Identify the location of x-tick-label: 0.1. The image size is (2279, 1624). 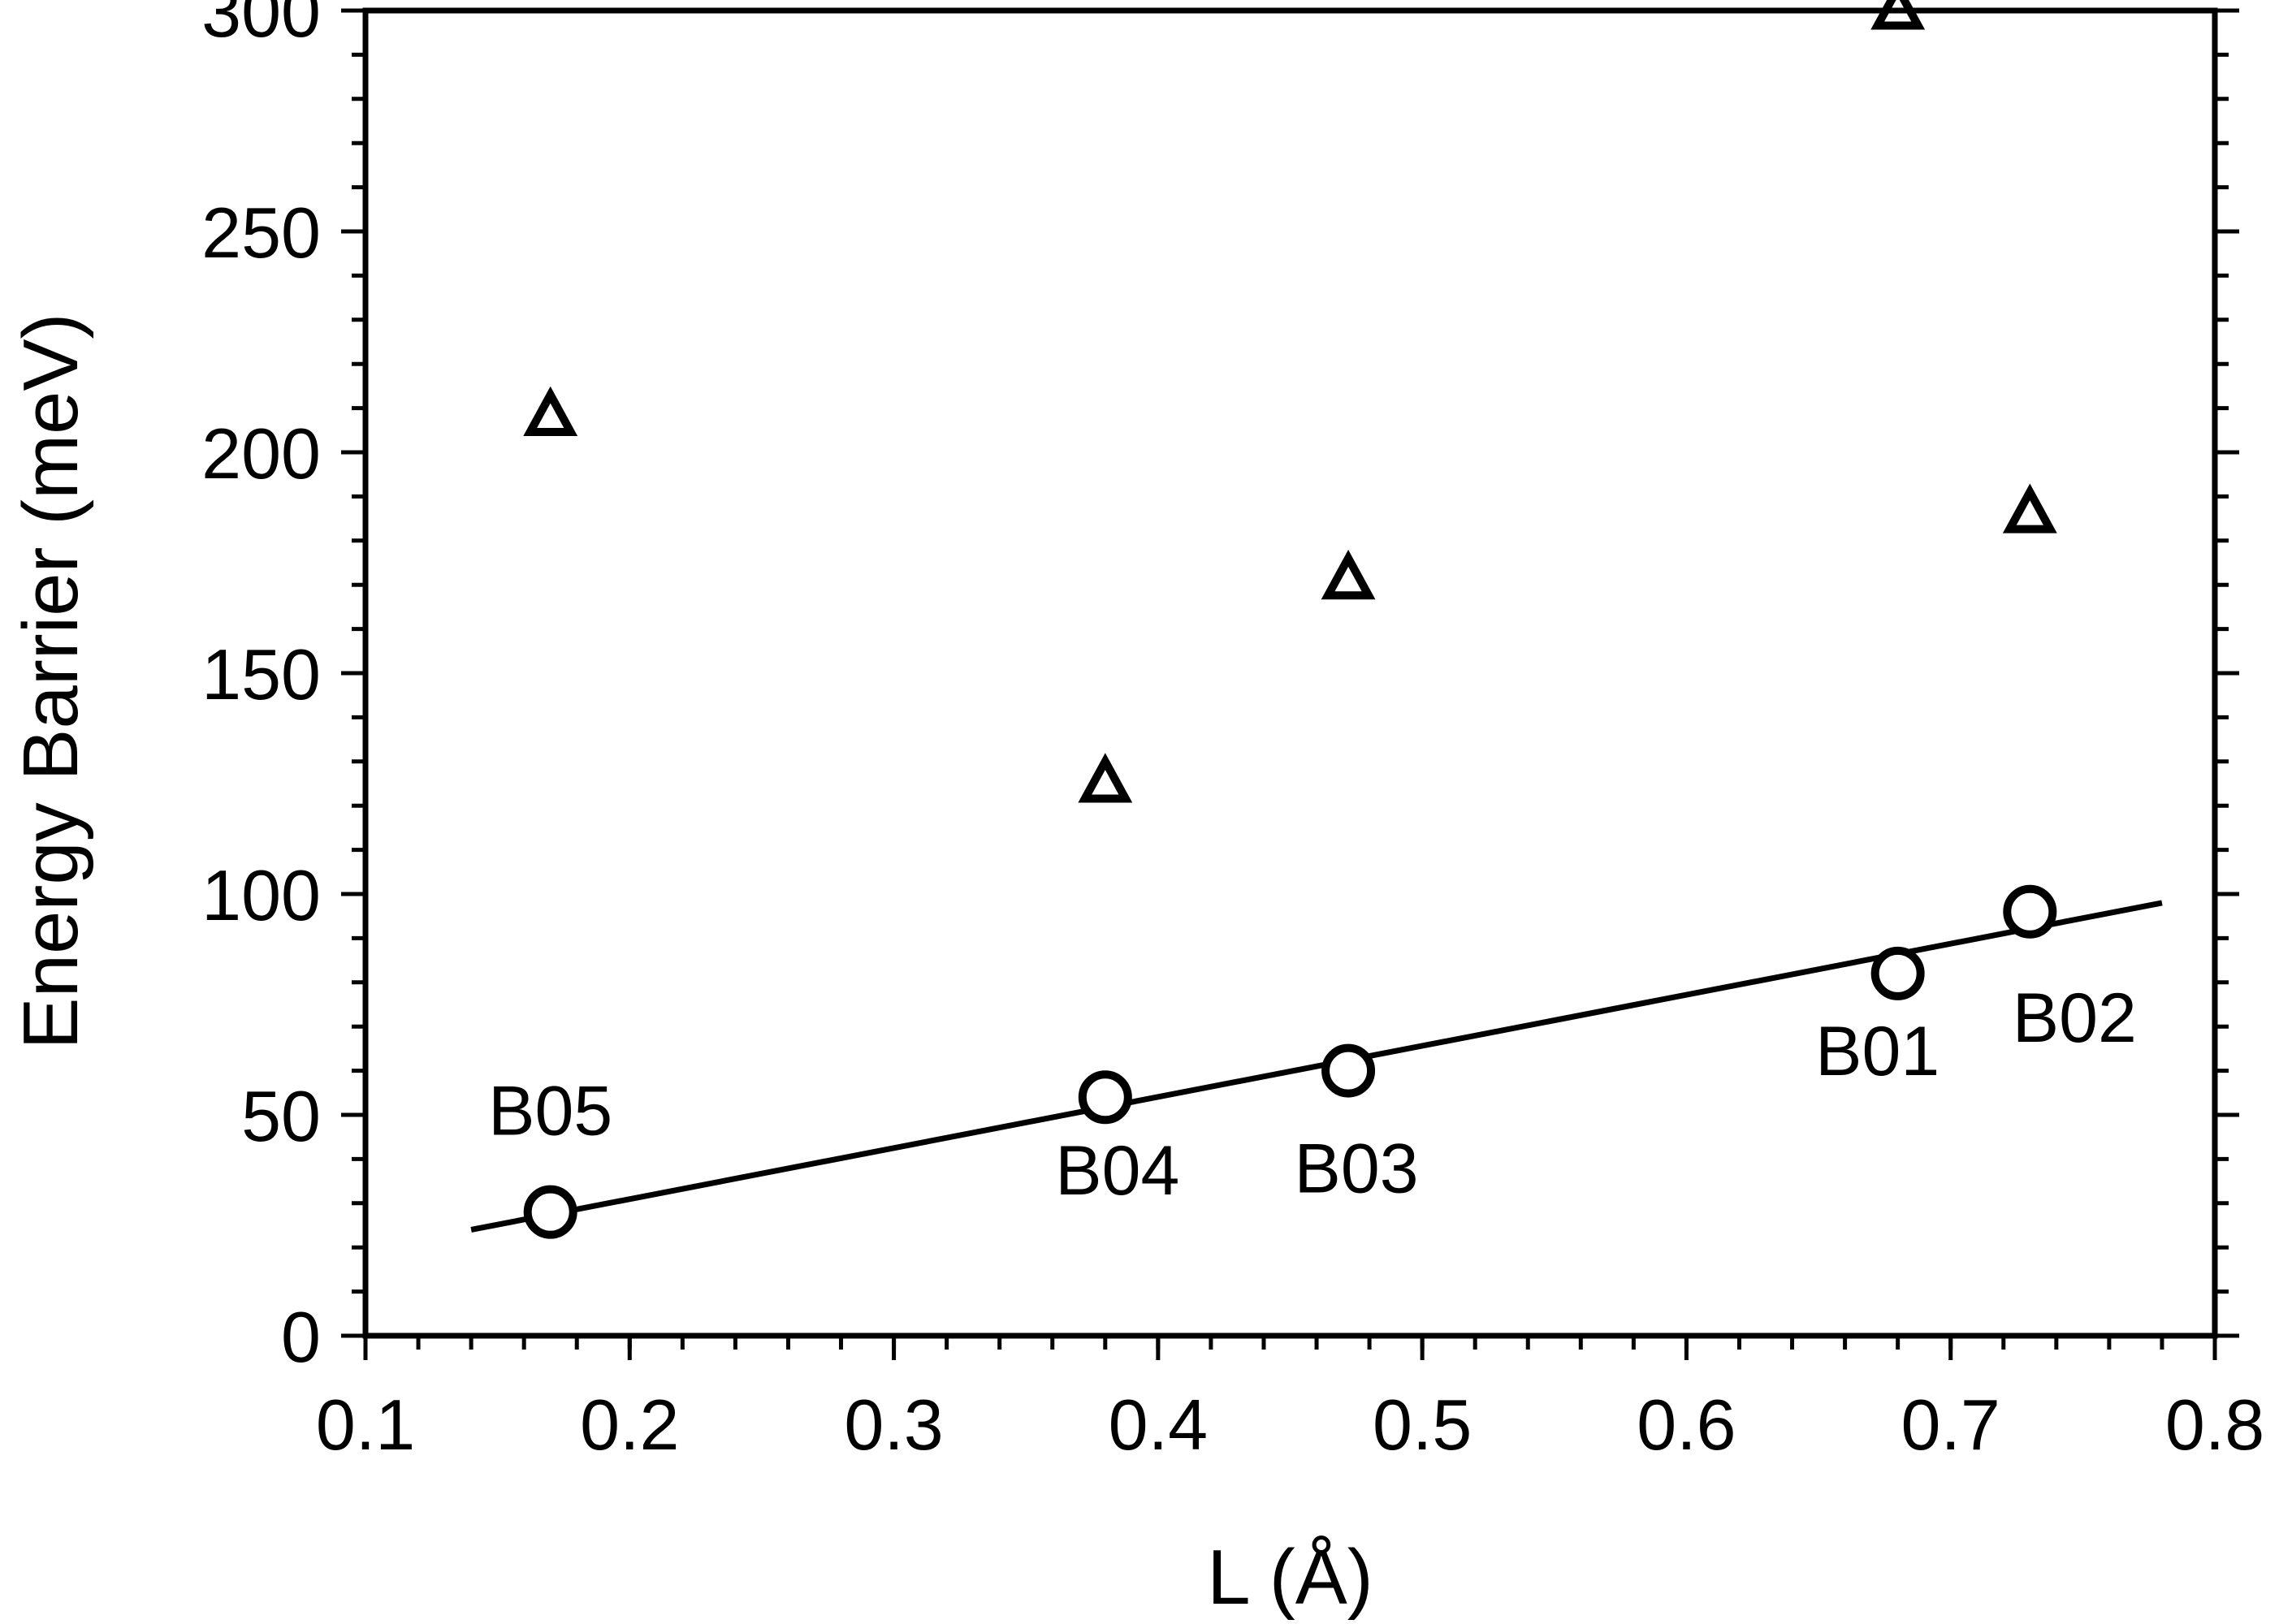
(365, 1425).